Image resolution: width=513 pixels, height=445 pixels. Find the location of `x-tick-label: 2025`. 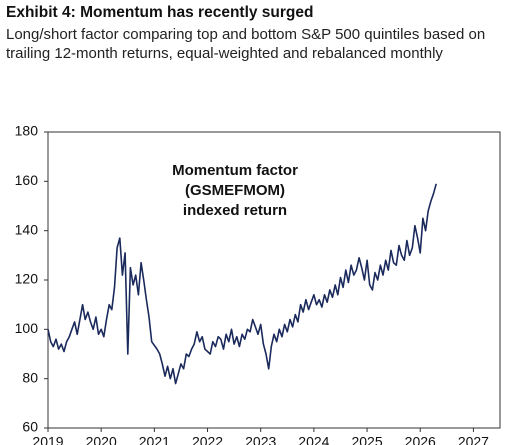

x-tick-label: 2025 is located at coordinates (366, 439).